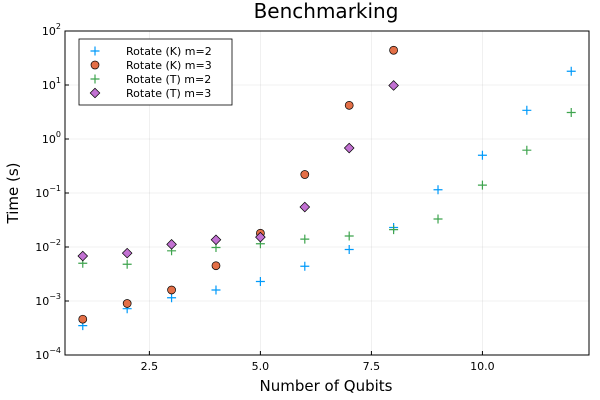 The image size is (600, 400). Describe the element at coordinates (169, 65) in the screenshot. I see `legend-label: Rotate (K) m=3` at that location.